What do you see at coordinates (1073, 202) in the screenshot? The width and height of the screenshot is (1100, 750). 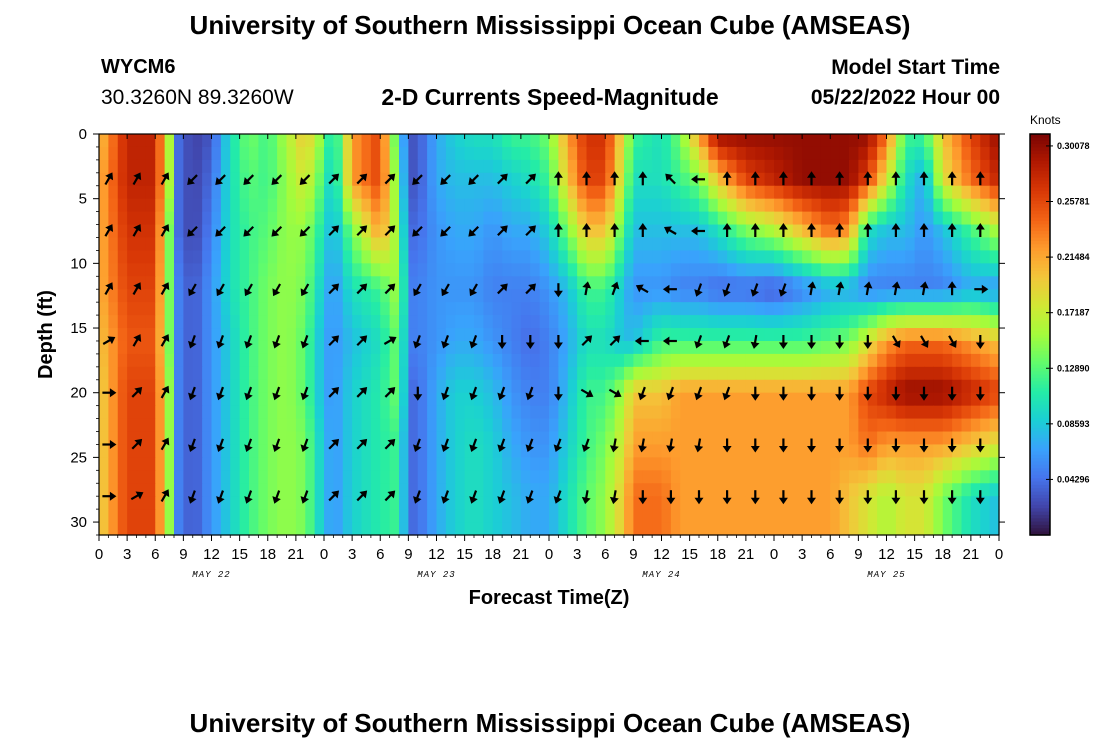 I see `colorbar-tick-label: 0.25781` at bounding box center [1073, 202].